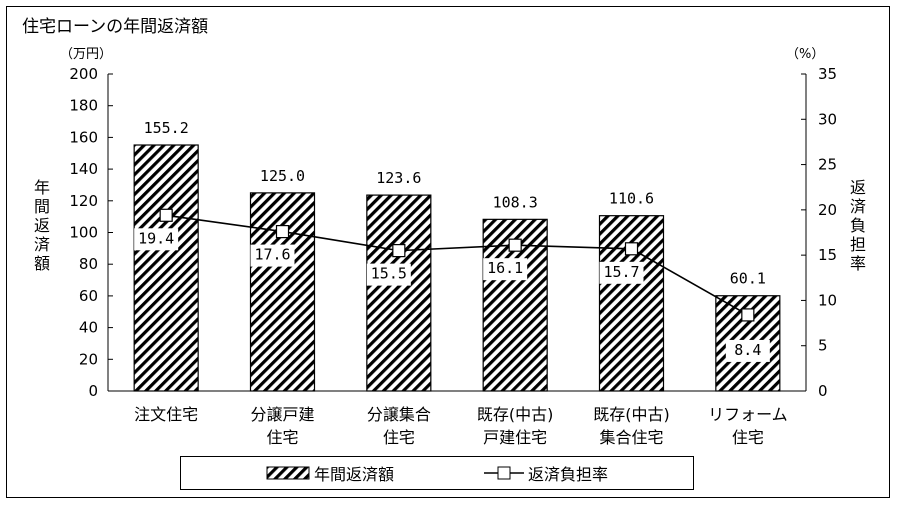  I want to click on x-tick-label: 戸建住宅, so click(515, 437).